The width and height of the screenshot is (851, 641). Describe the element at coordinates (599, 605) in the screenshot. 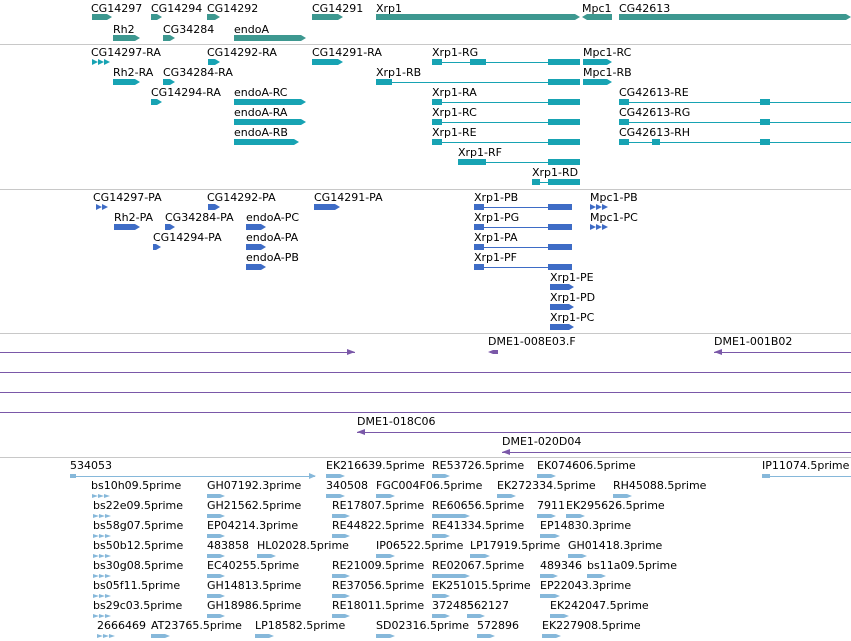

I see `feature-label: EK242047.5prime` at that location.